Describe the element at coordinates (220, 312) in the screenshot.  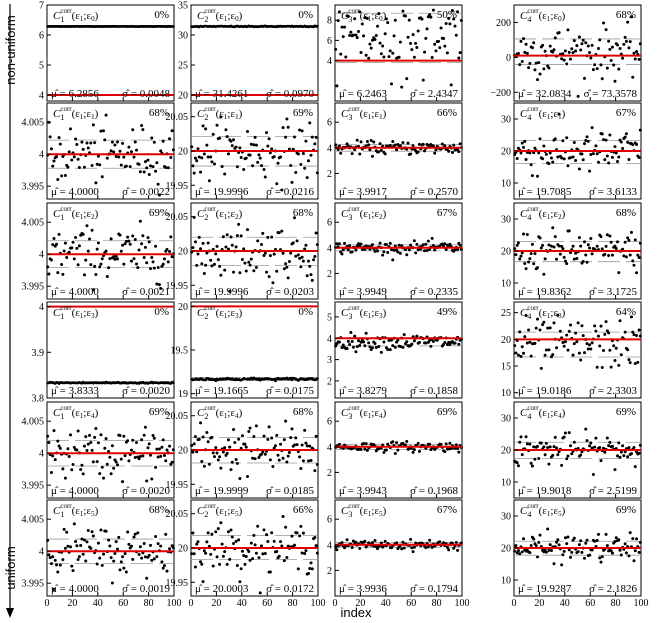
I see `panel-title: C2corr(ε1;ε3)` at that location.